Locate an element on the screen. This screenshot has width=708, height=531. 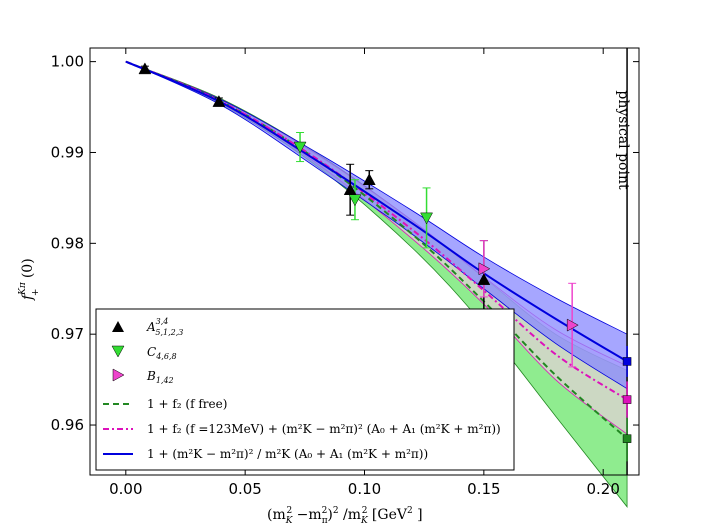
y-tick-label: 0.98 is located at coordinates (67, 243).